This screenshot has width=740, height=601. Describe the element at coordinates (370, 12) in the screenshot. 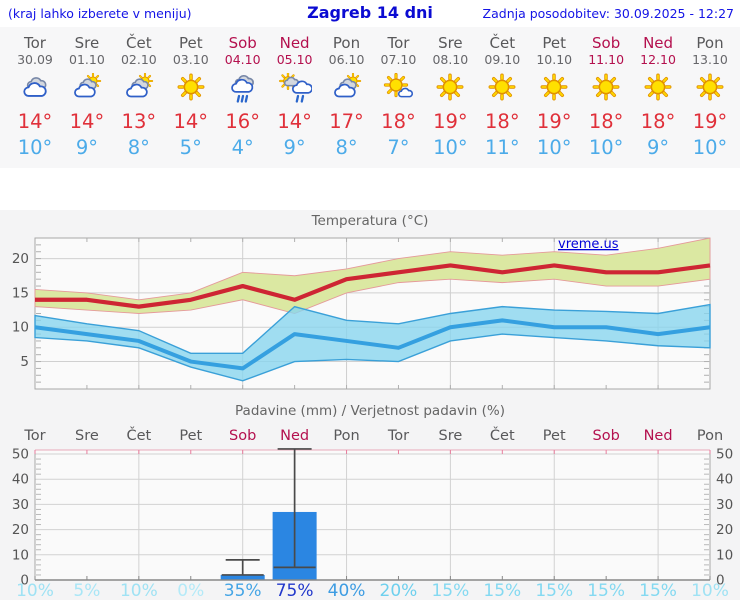

I see `page-title: Zagreb 14 dni` at that location.